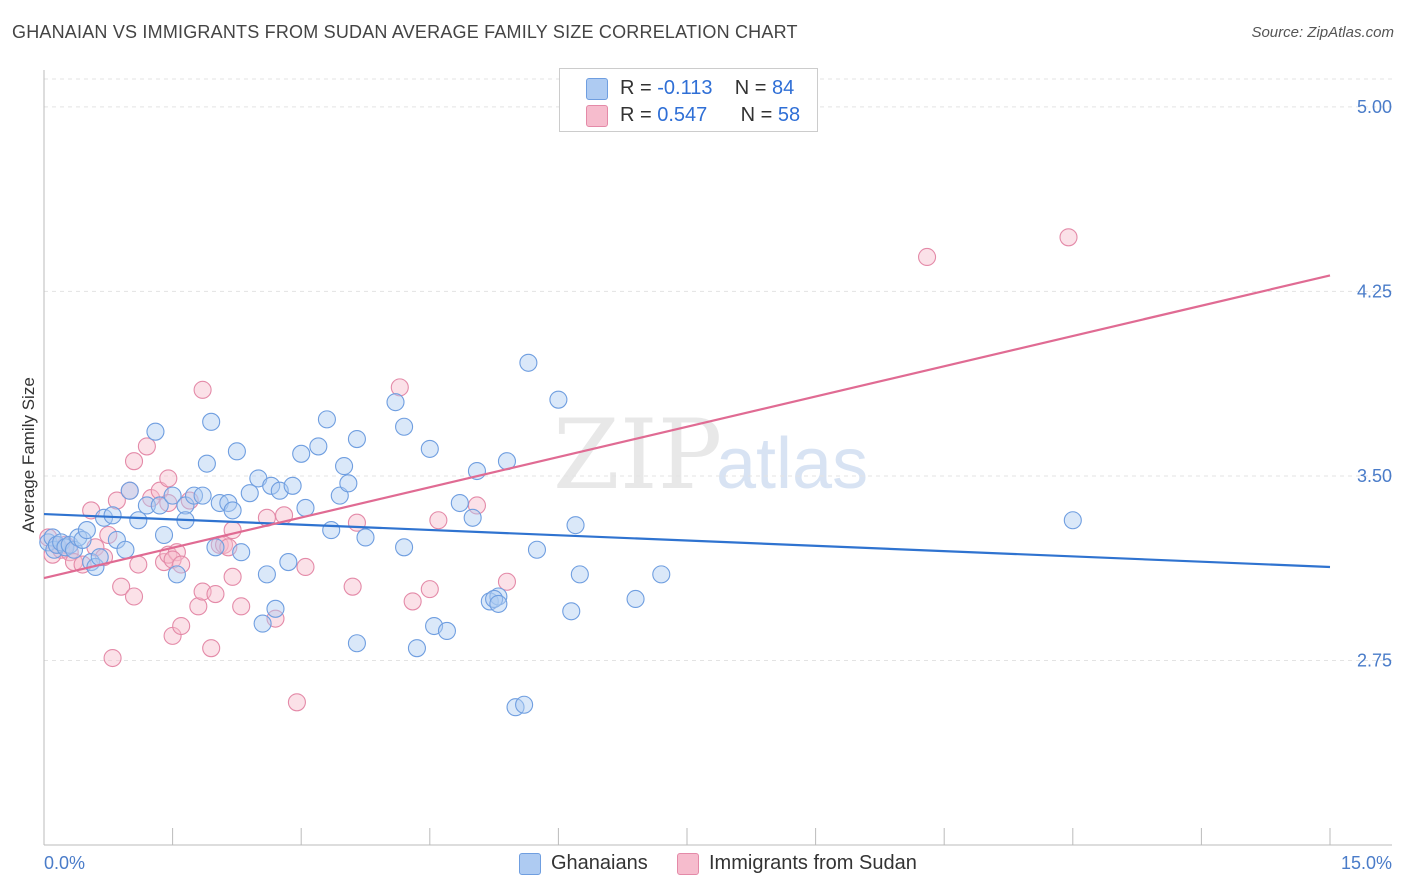  I want to click on legend-n-label: N =, so click(759, 115).